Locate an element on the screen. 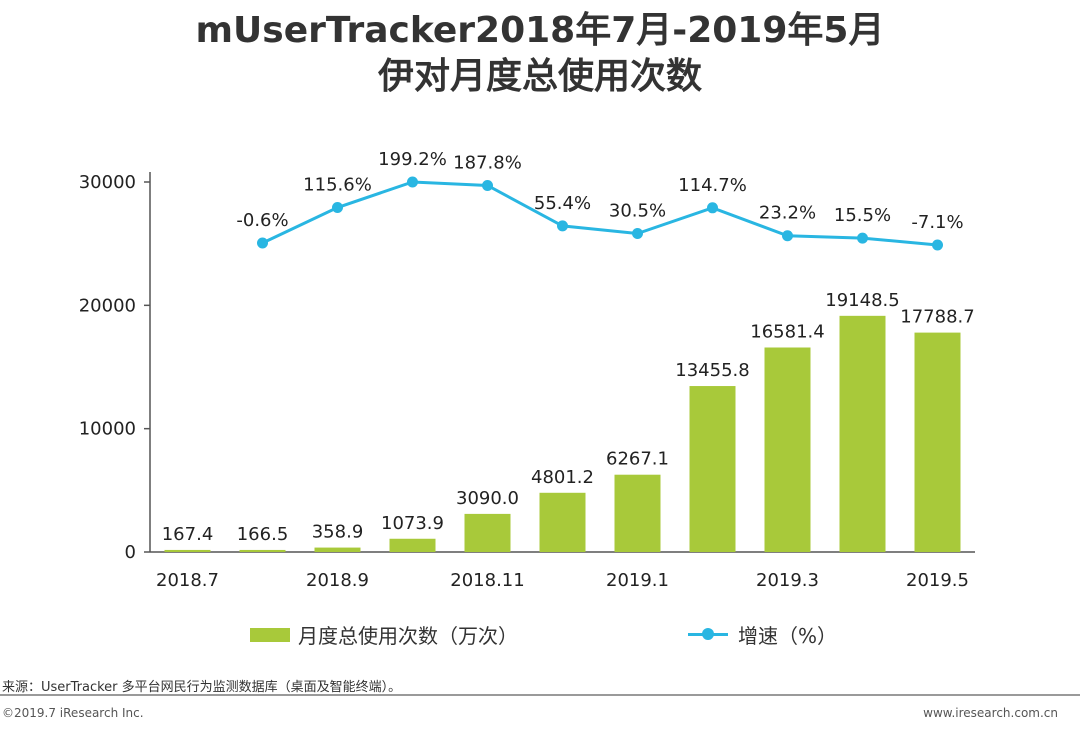 This screenshot has width=1080, height=737. legend-line-swatch is located at coordinates (708, 634).